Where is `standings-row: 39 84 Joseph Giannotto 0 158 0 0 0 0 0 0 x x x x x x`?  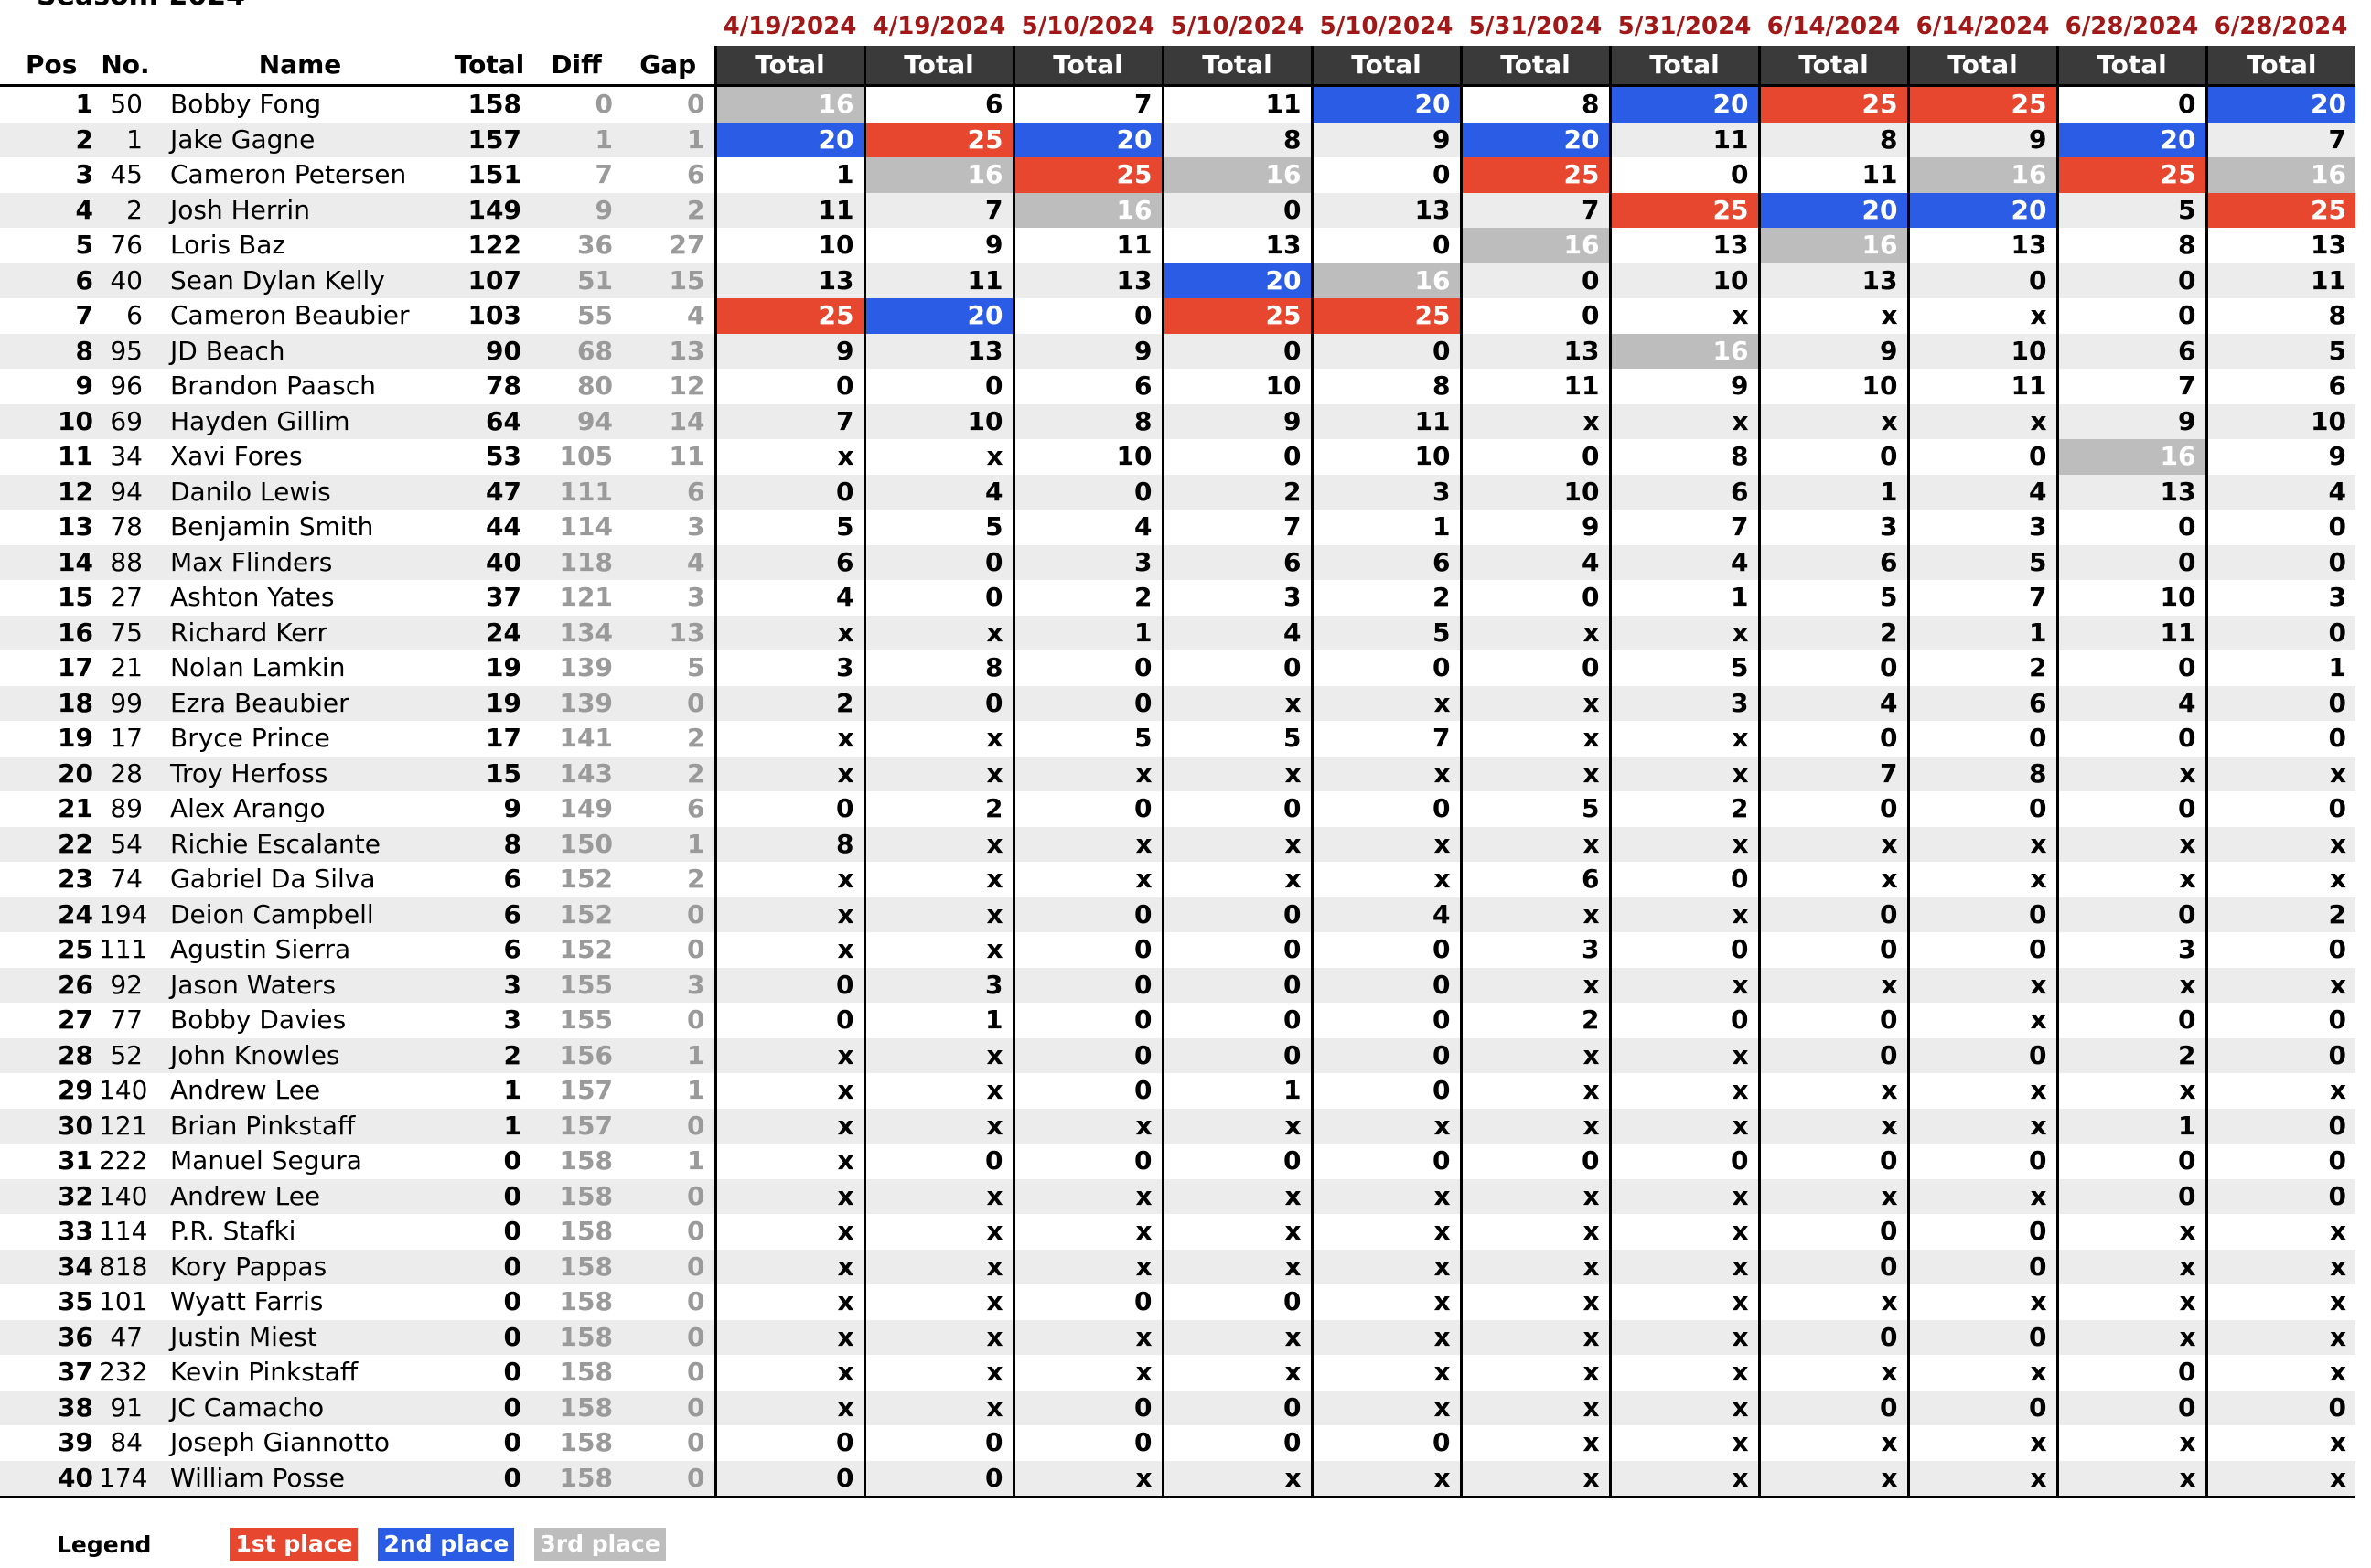
standings-row: 39 84 Joseph Giannotto 0 158 0 0 0 0 0 0 x x x x x x is located at coordinates (1178, 1443).